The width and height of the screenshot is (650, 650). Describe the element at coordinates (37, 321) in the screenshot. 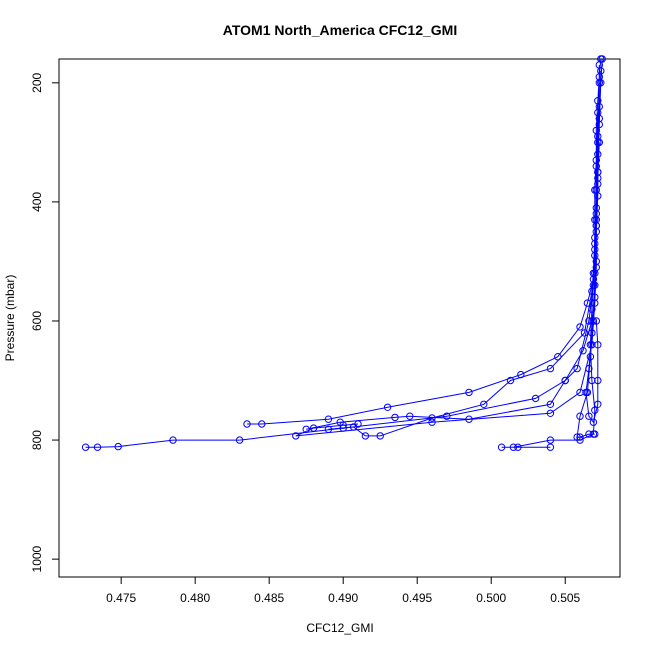

I see `y-tick-label: 600` at that location.